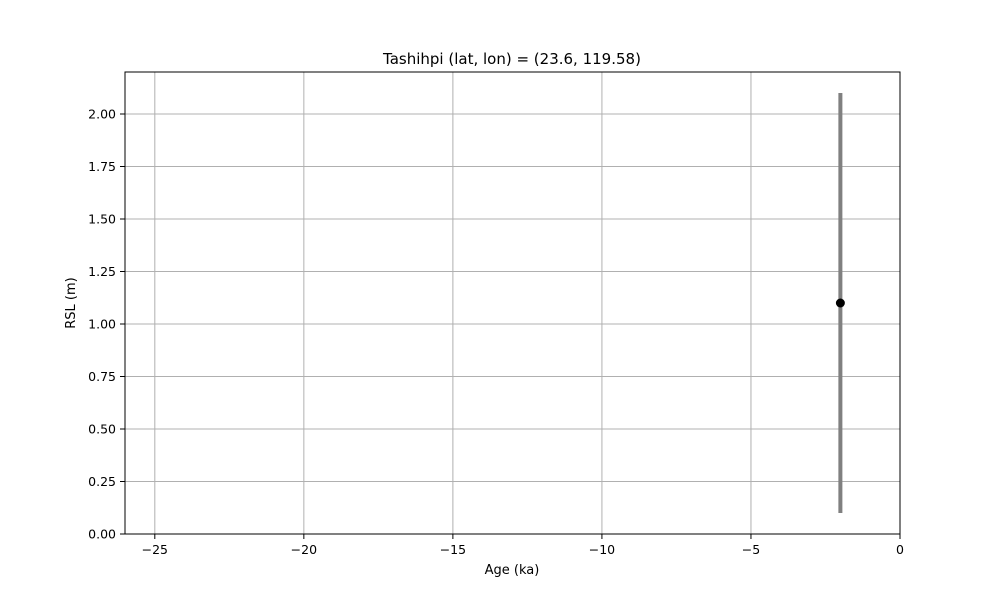 The width and height of the screenshot is (1000, 600). I want to click on y-tick-label: 0.50, so click(102, 429).